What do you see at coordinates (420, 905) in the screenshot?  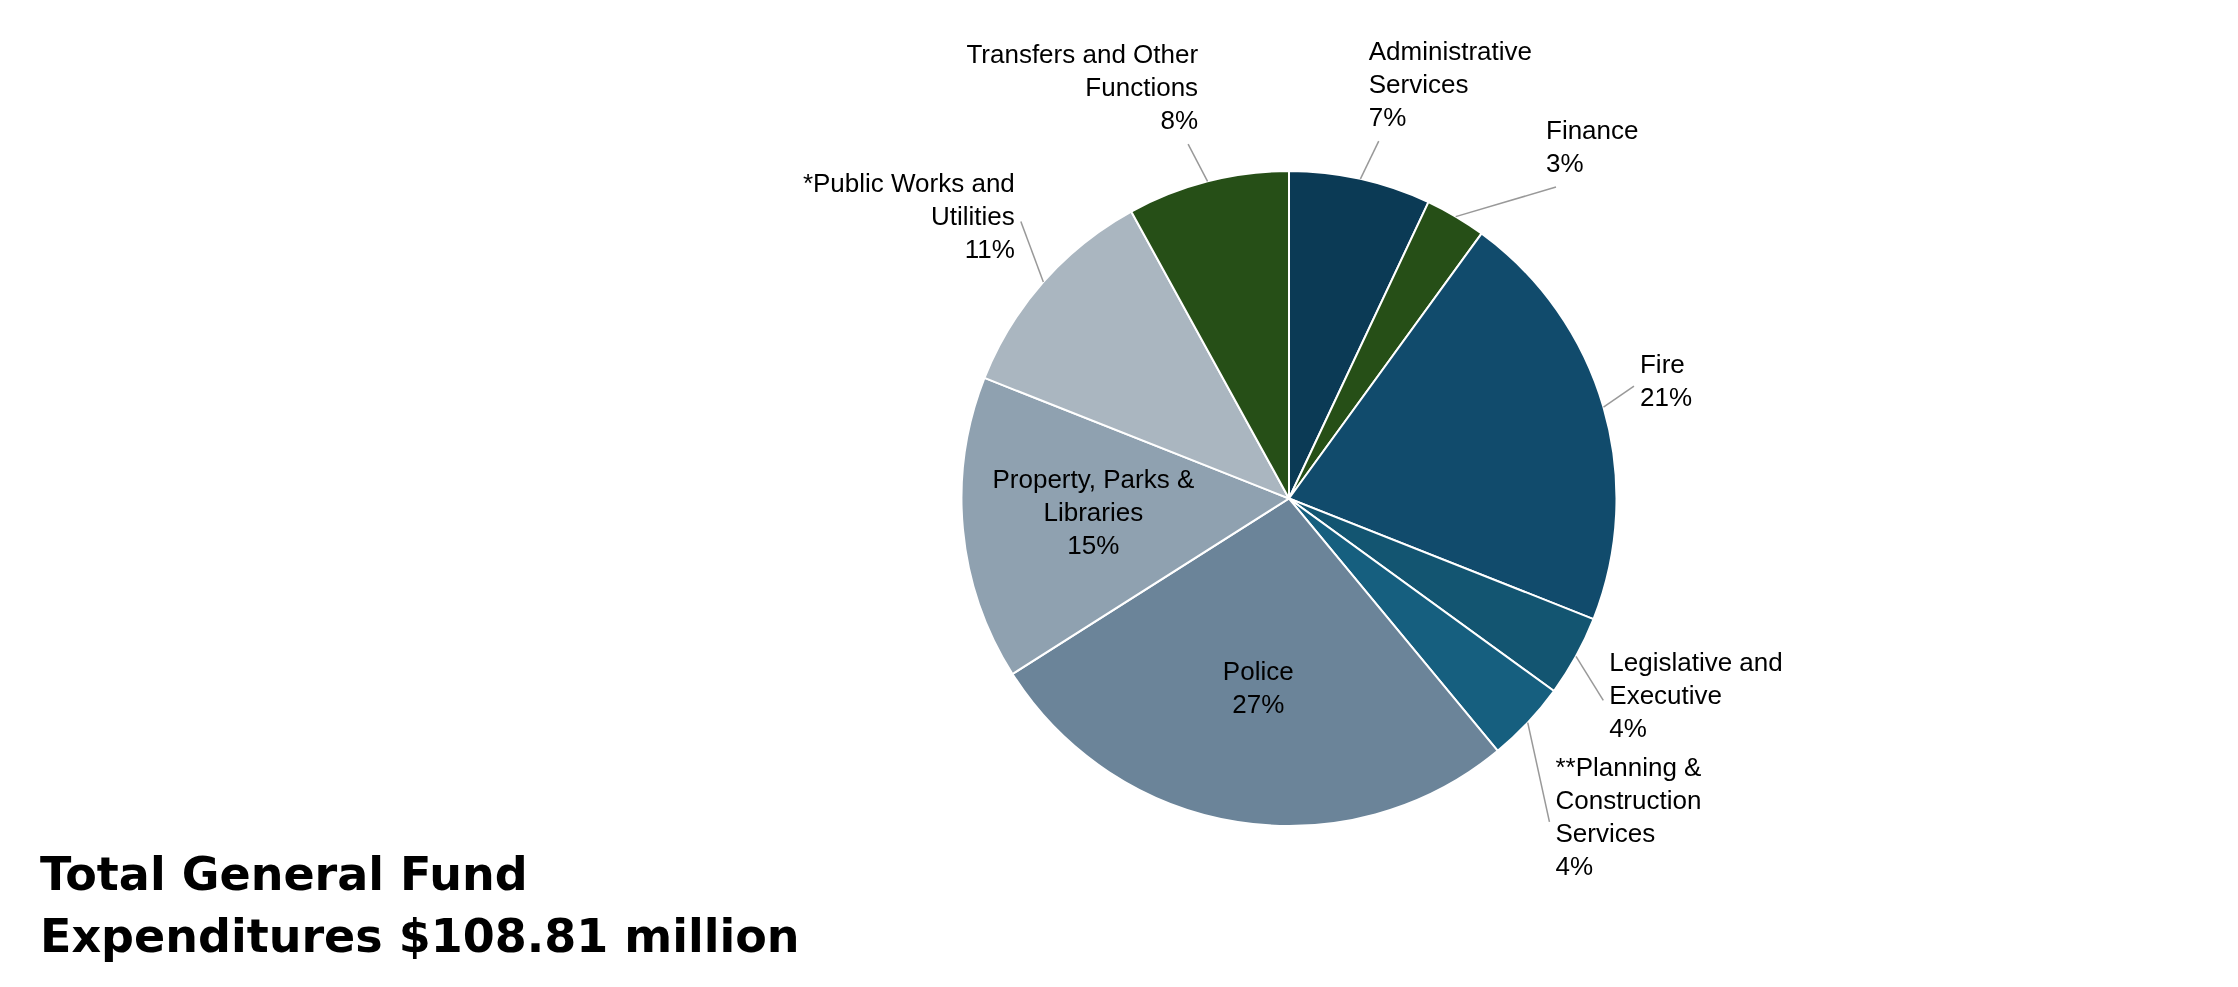 I see `text: Total General Fund Expenditures $108.81 million` at bounding box center [420, 905].